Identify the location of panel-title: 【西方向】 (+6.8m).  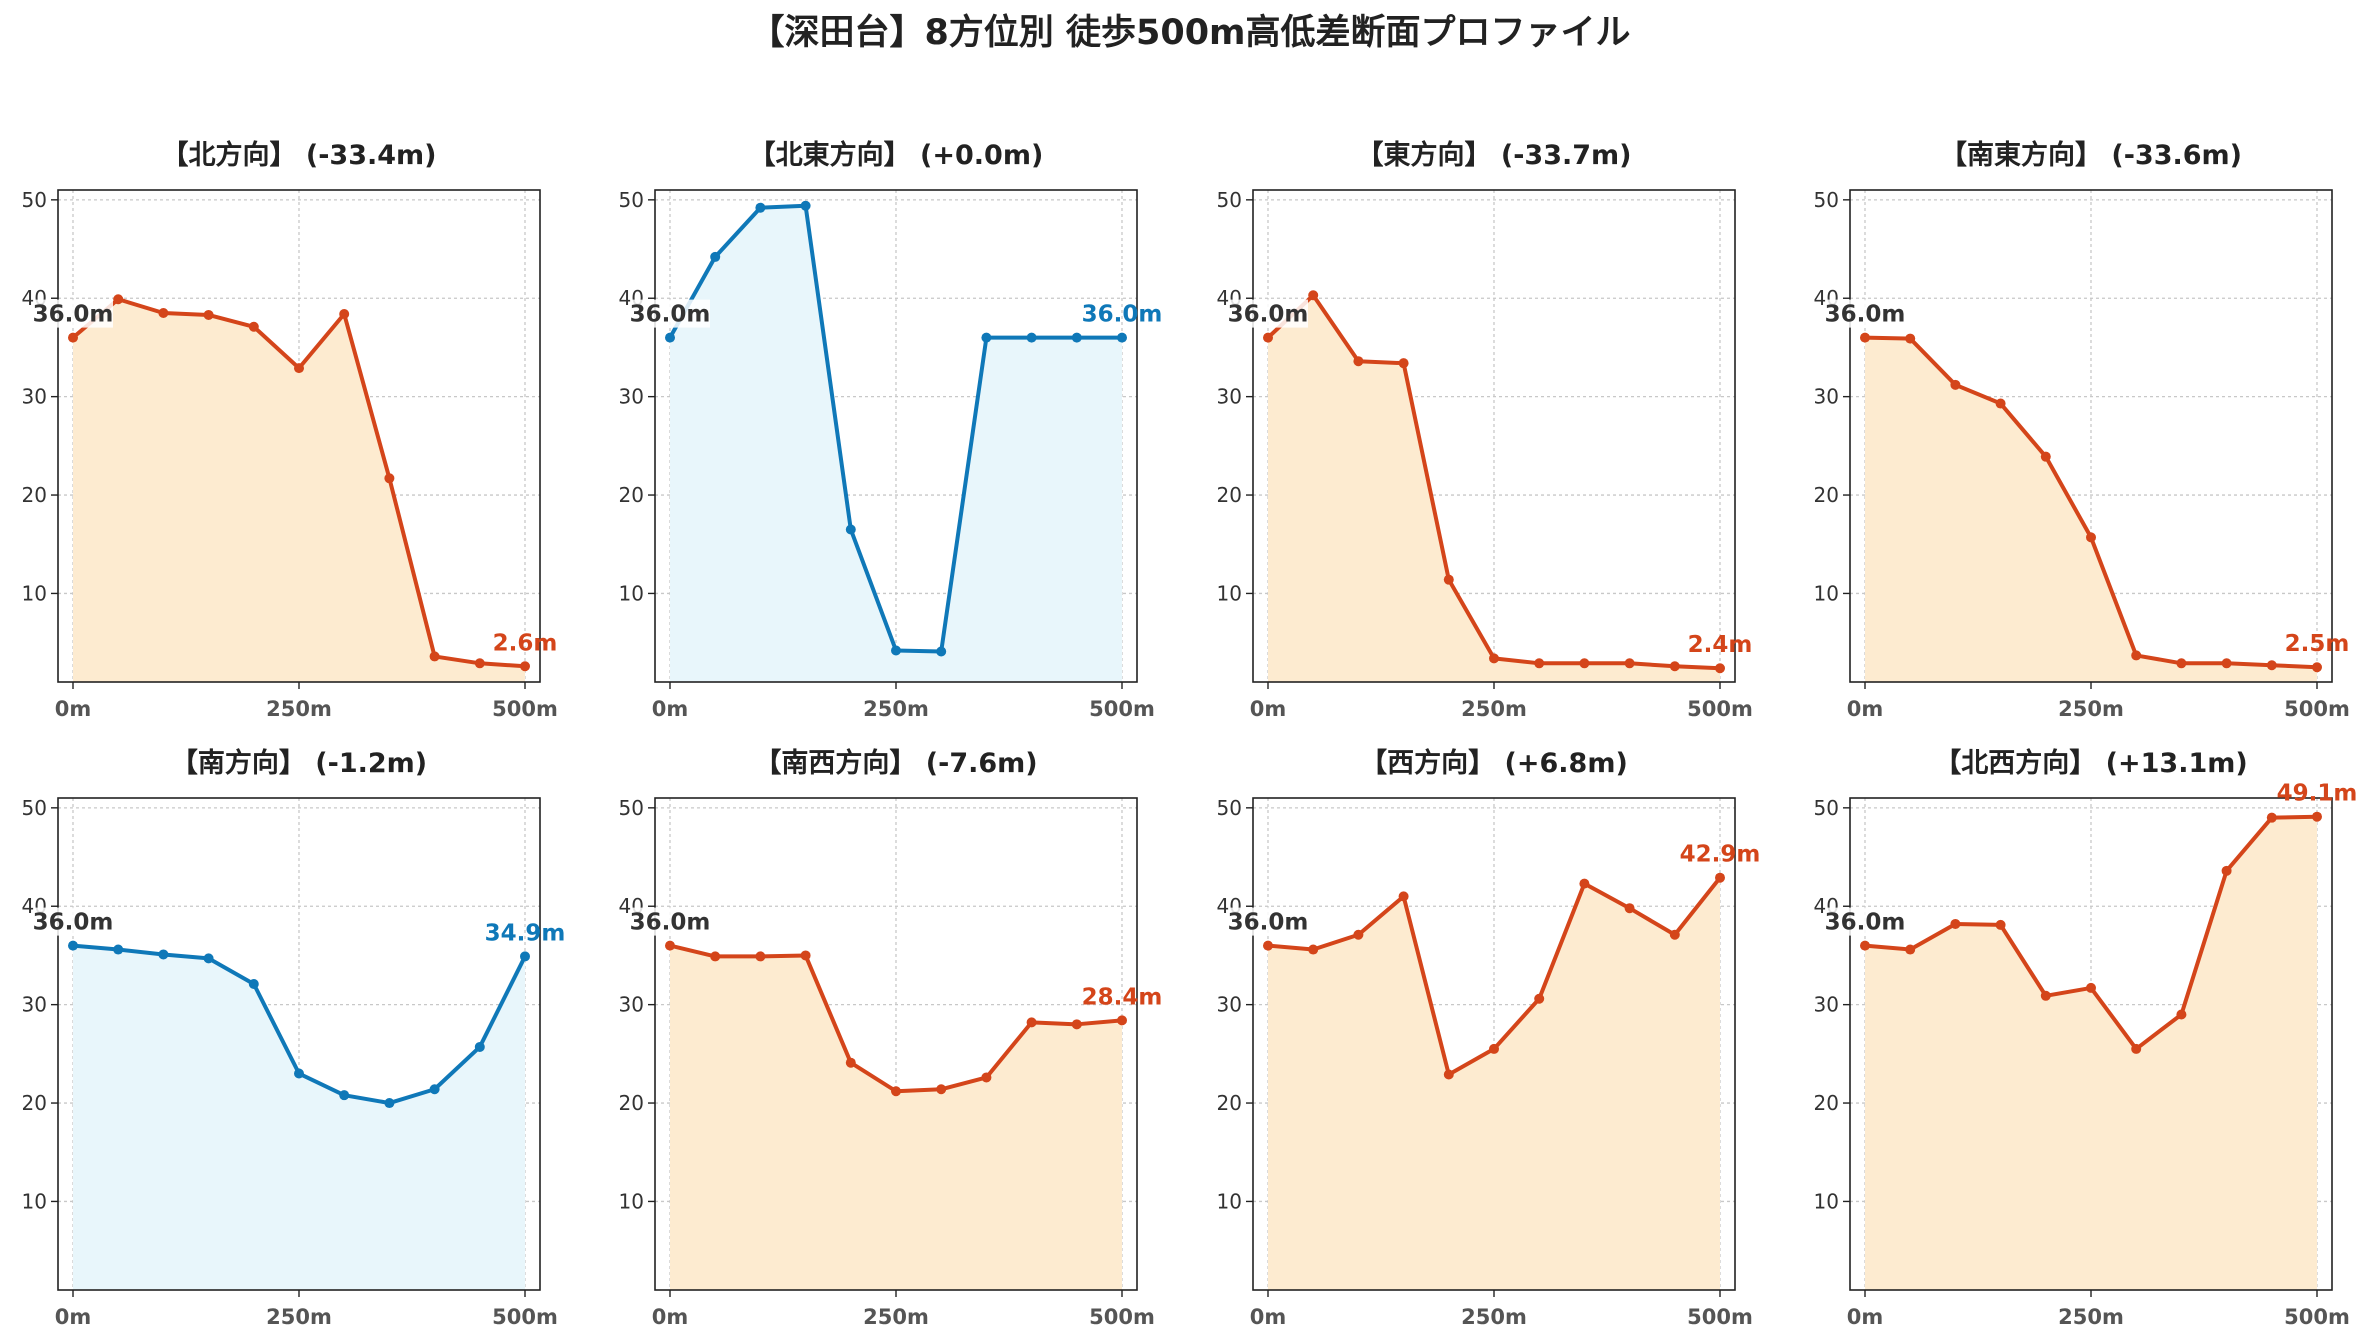
(1494, 763).